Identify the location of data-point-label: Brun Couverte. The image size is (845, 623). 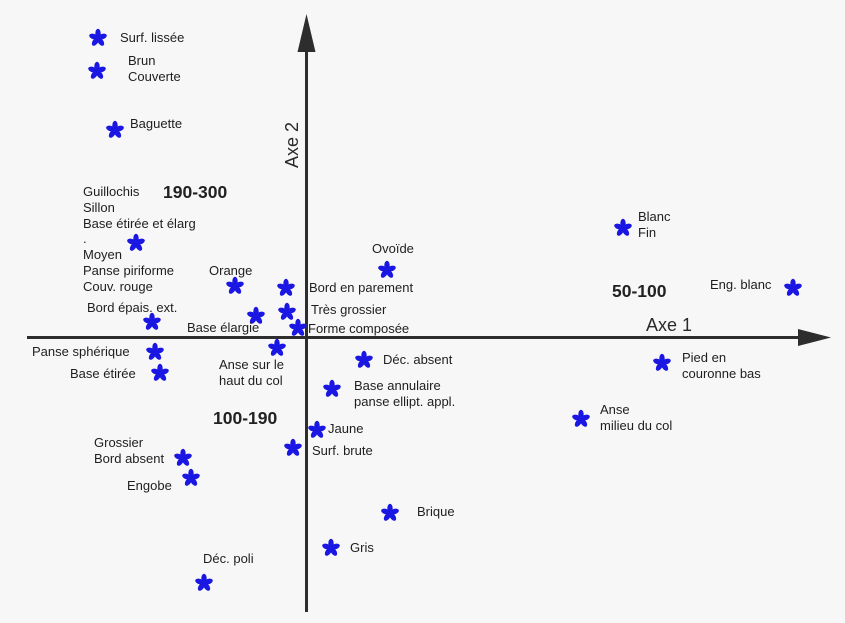
(154, 68).